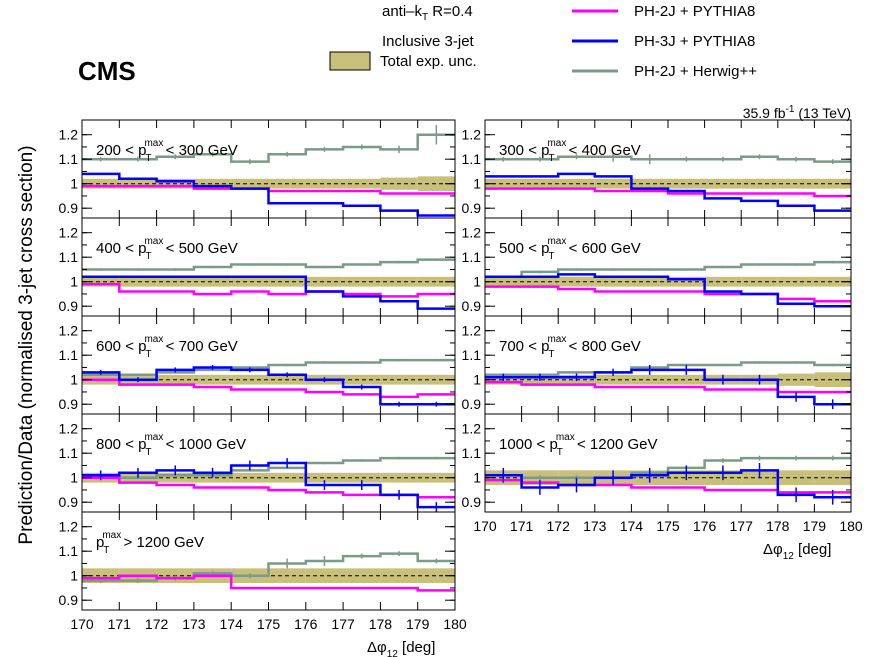 The width and height of the screenshot is (869, 657). What do you see at coordinates (199, 248) in the screenshot?
I see `panel-label-tail: < 500 GeV` at bounding box center [199, 248].